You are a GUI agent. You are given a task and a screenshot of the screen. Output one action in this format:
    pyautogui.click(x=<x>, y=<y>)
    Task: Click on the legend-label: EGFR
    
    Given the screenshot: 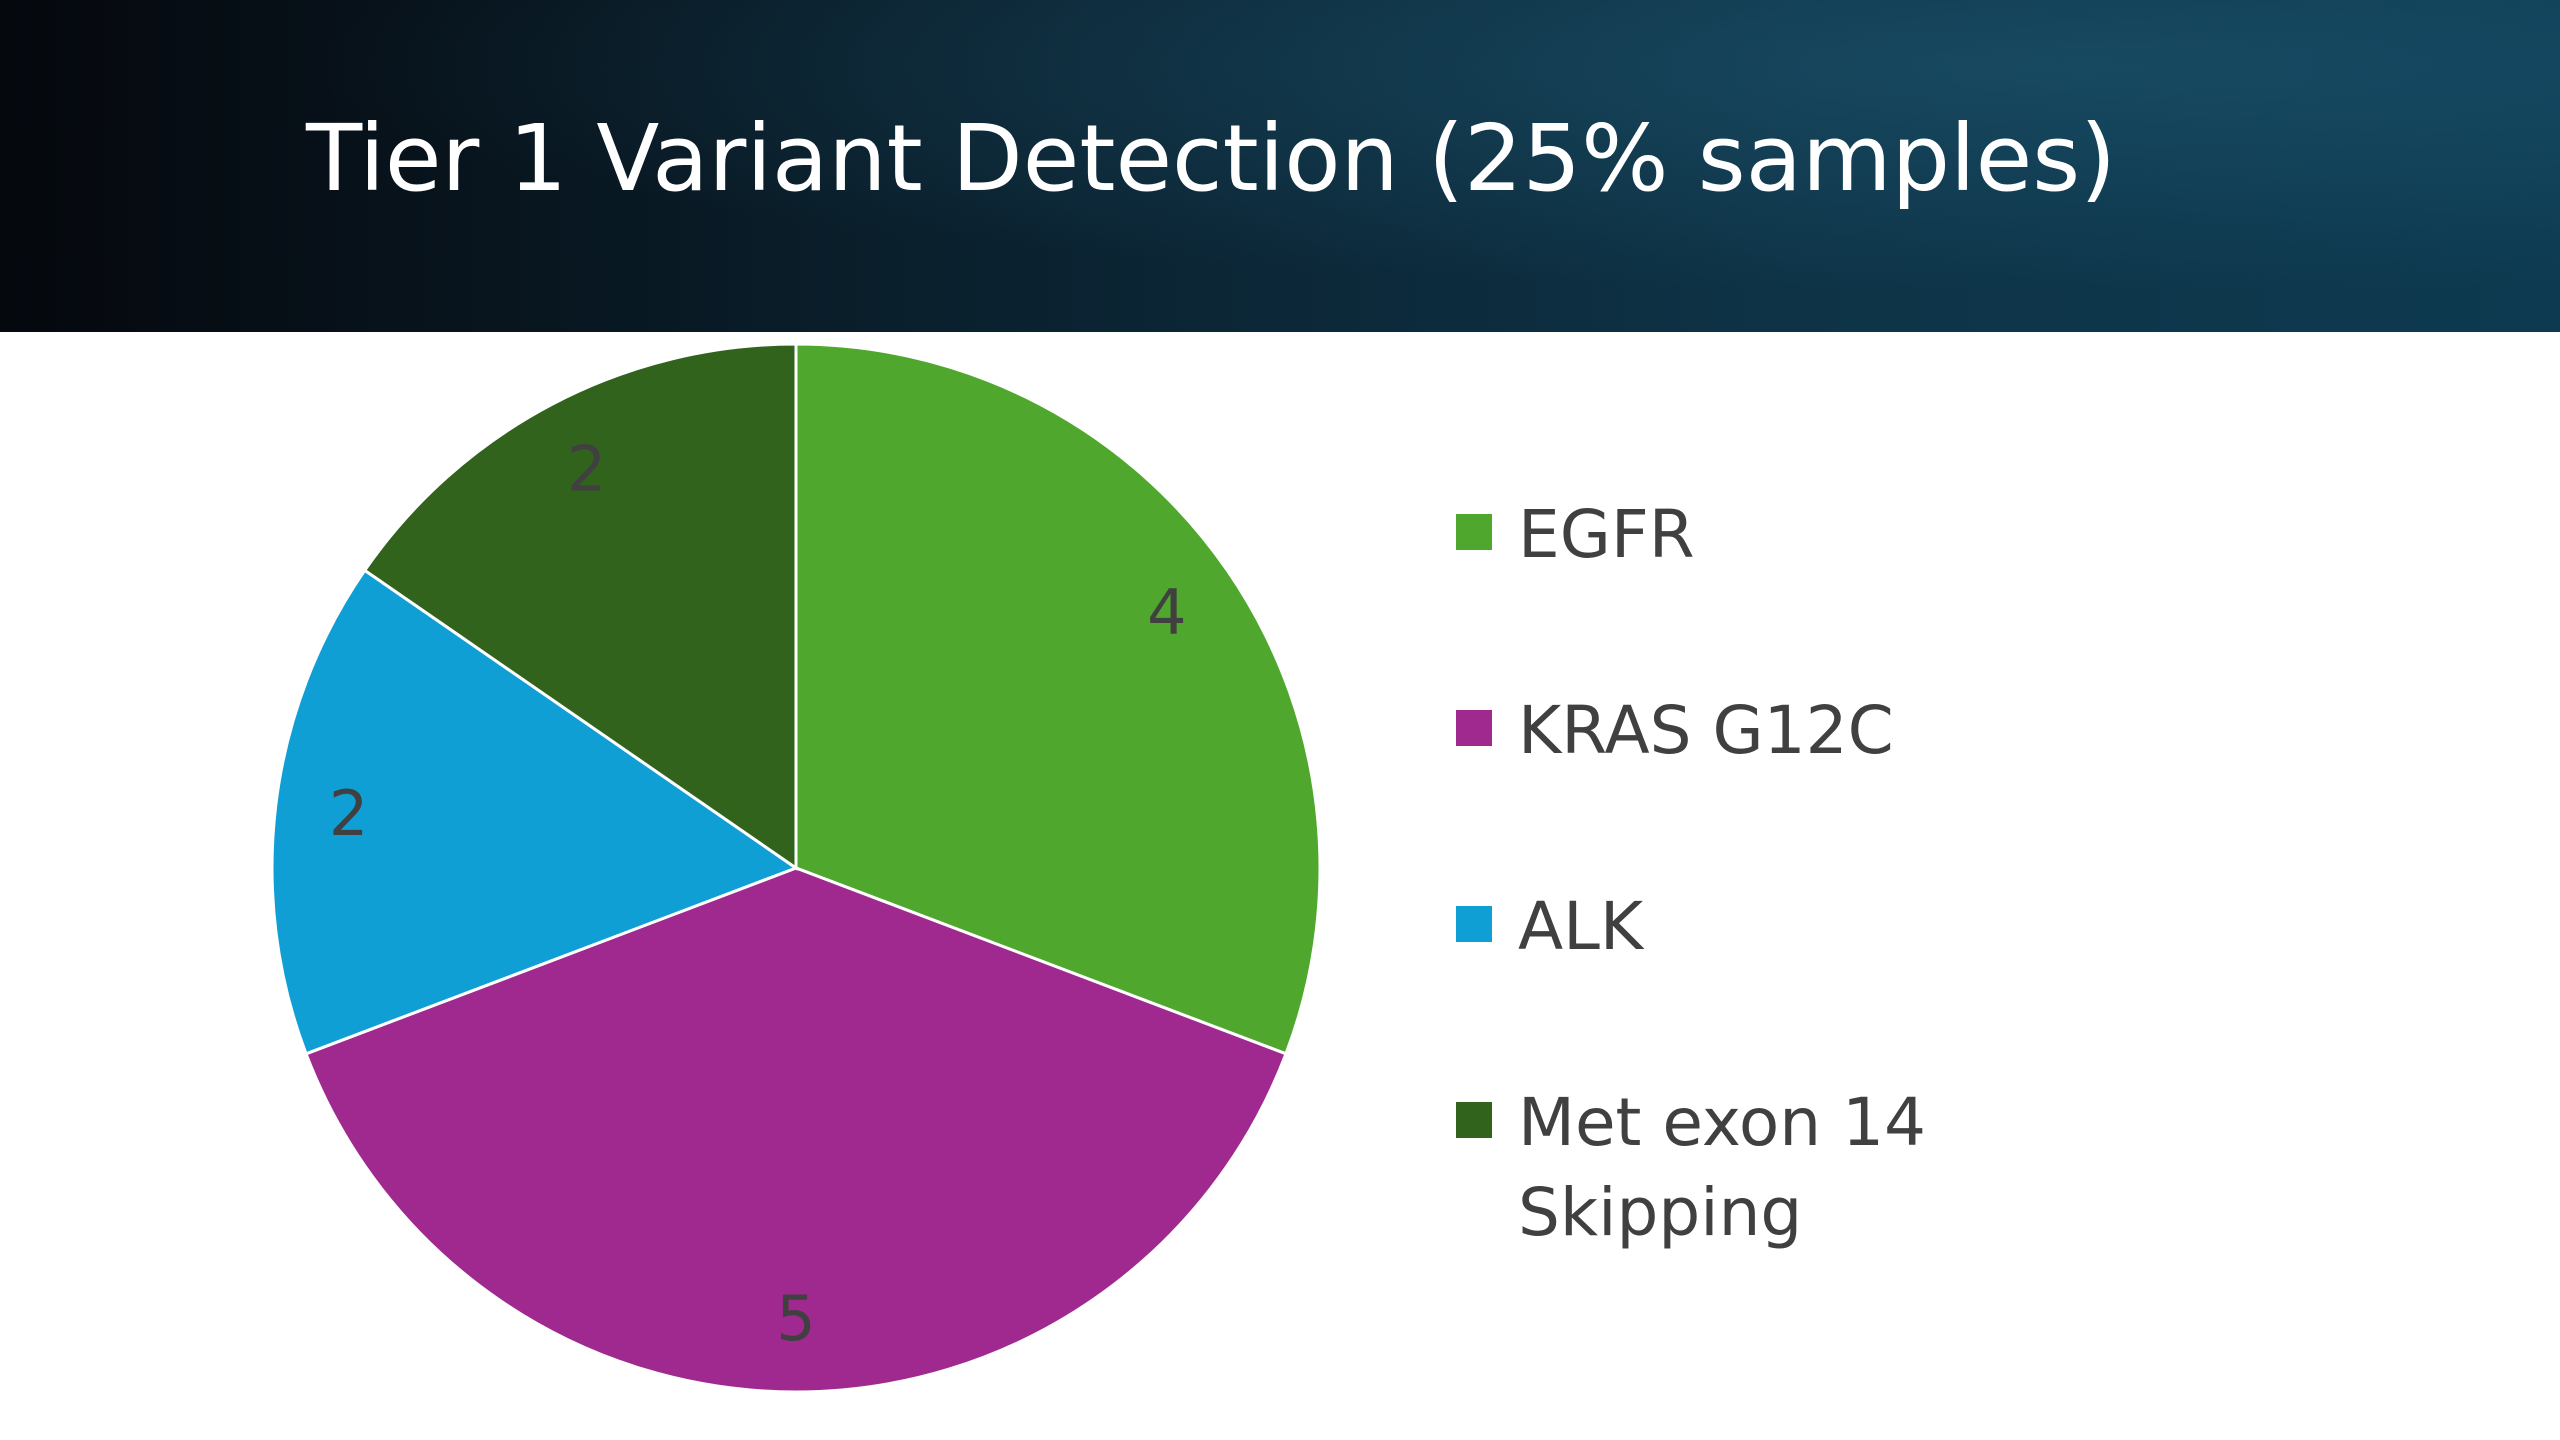 What is the action you would take?
    pyautogui.click(x=1606, y=534)
    